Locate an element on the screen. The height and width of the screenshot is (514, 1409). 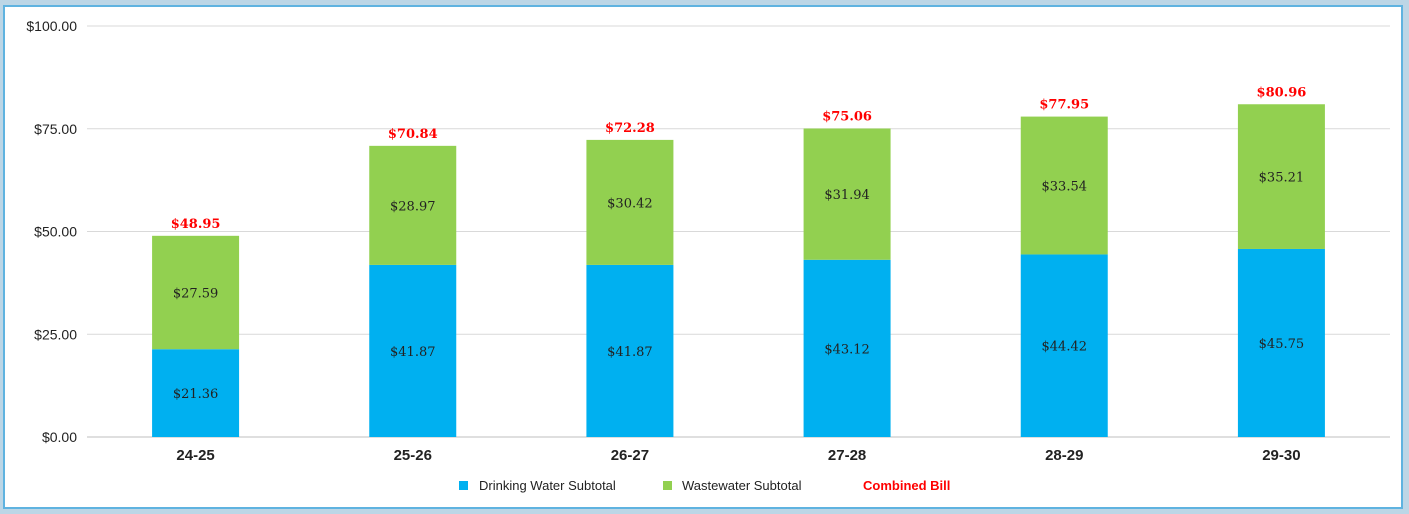
data-label-wastewater: $35.21 is located at coordinates (1282, 178).